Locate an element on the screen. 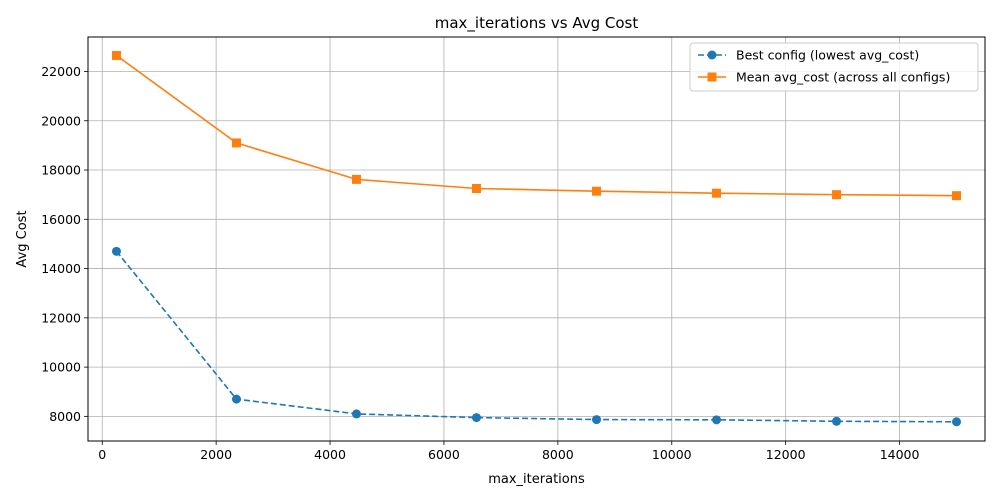  x-tick-label: 12000 is located at coordinates (786, 454).